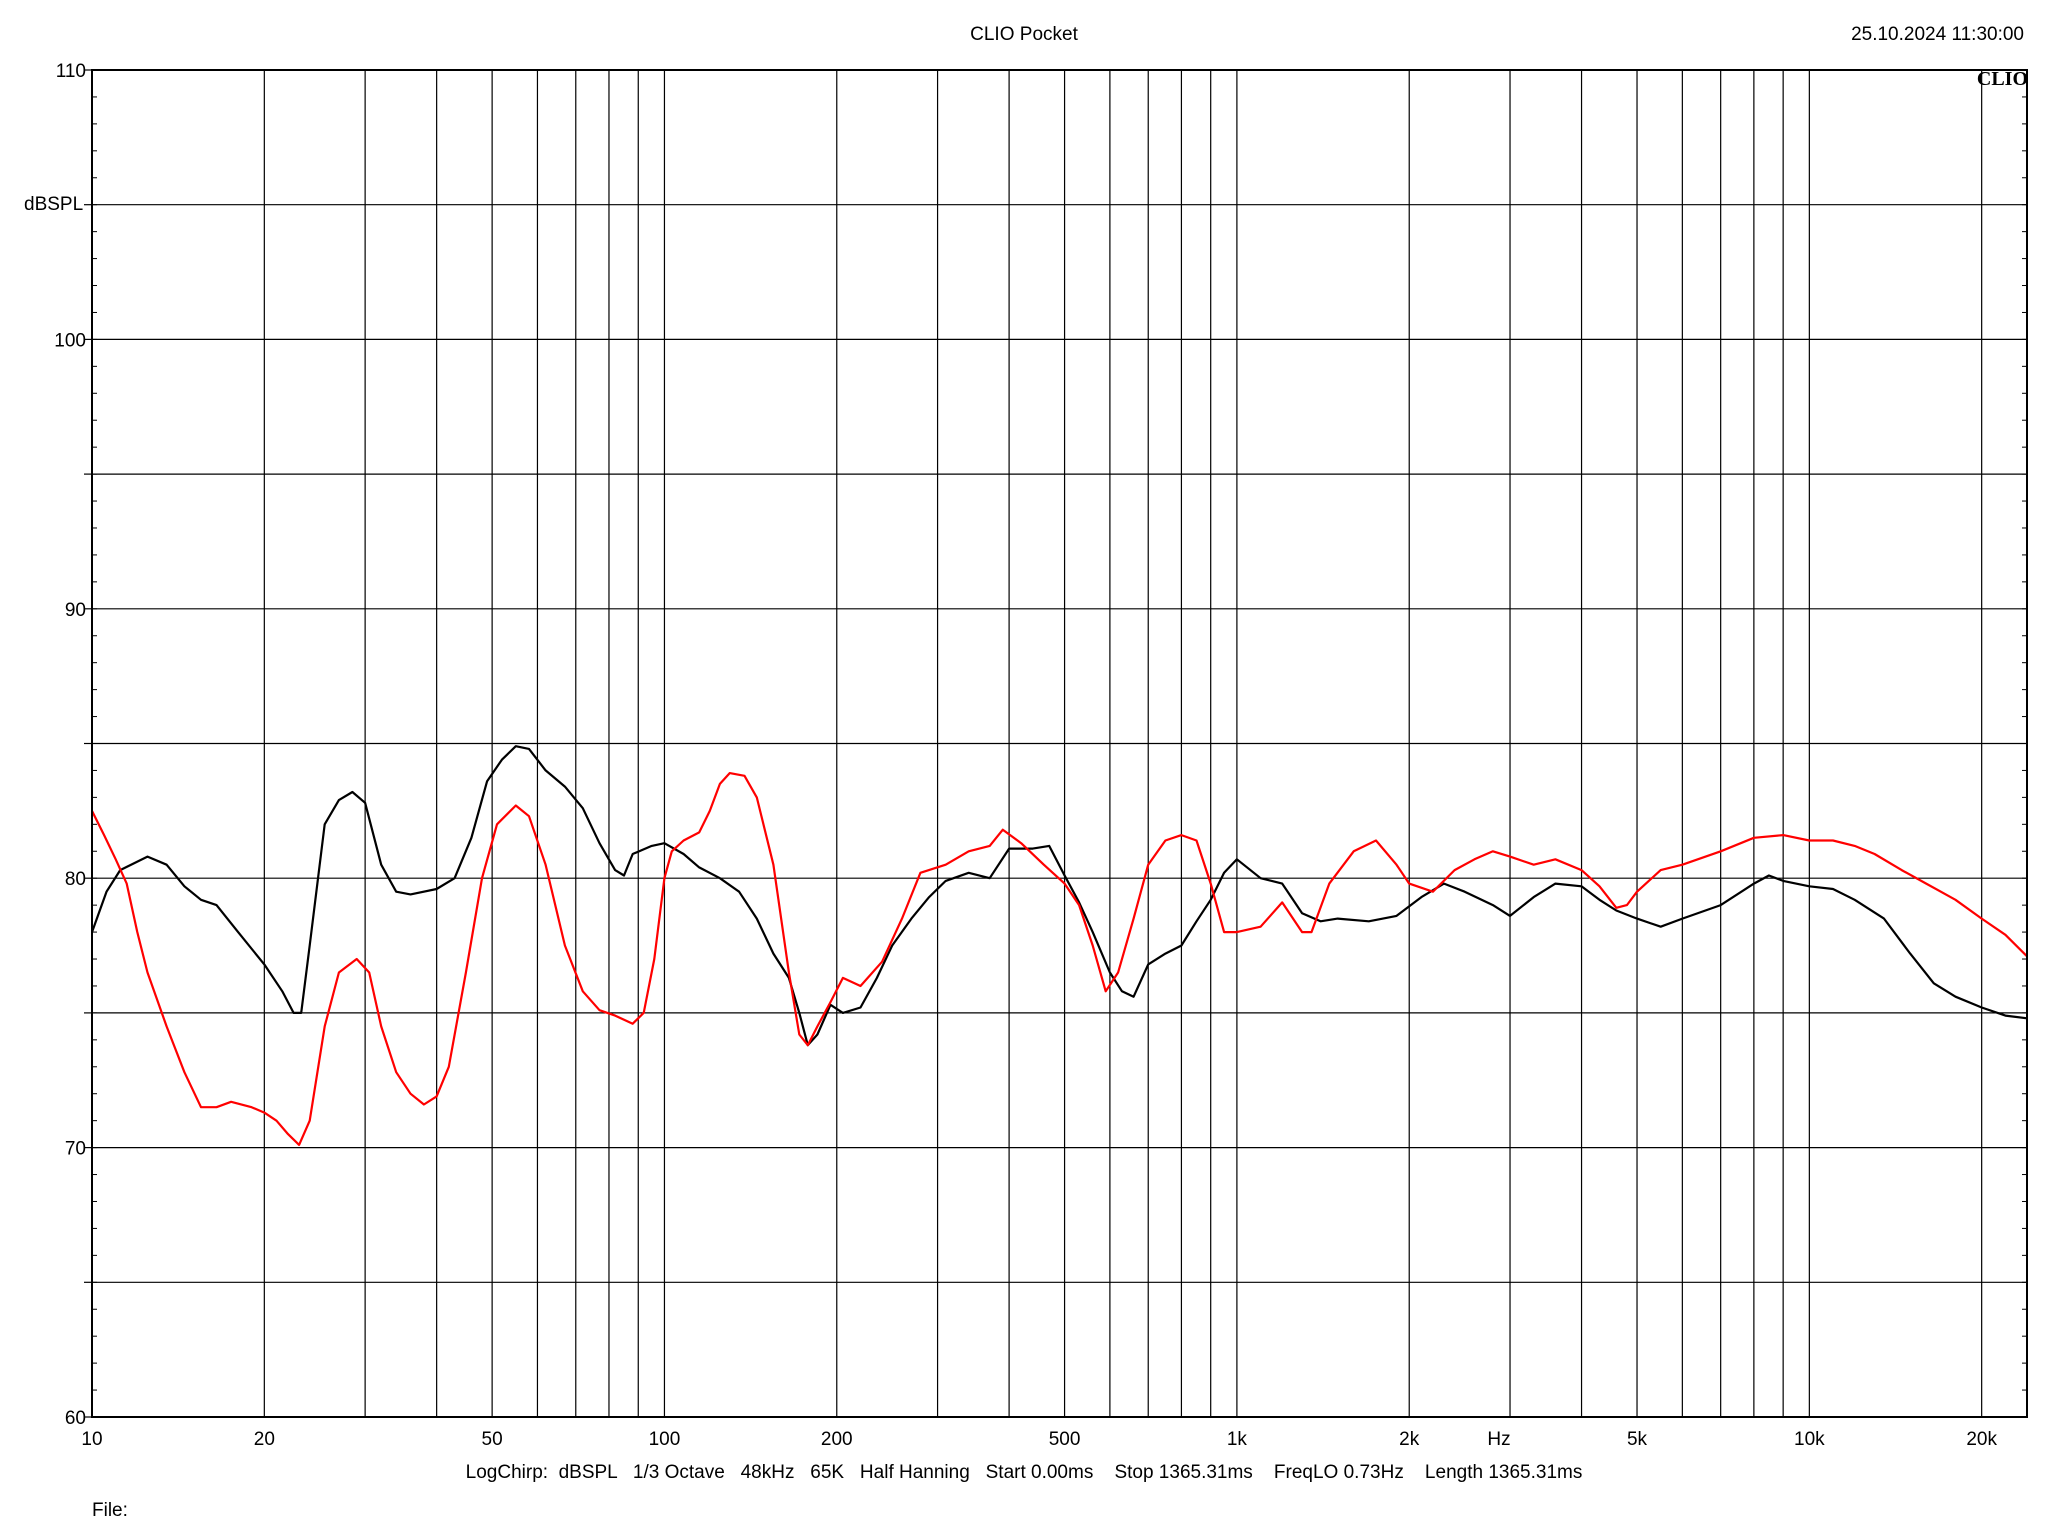 This screenshot has width=2048, height=1536. I want to click on y-axis-unit-label: dBSPL, so click(54, 204).